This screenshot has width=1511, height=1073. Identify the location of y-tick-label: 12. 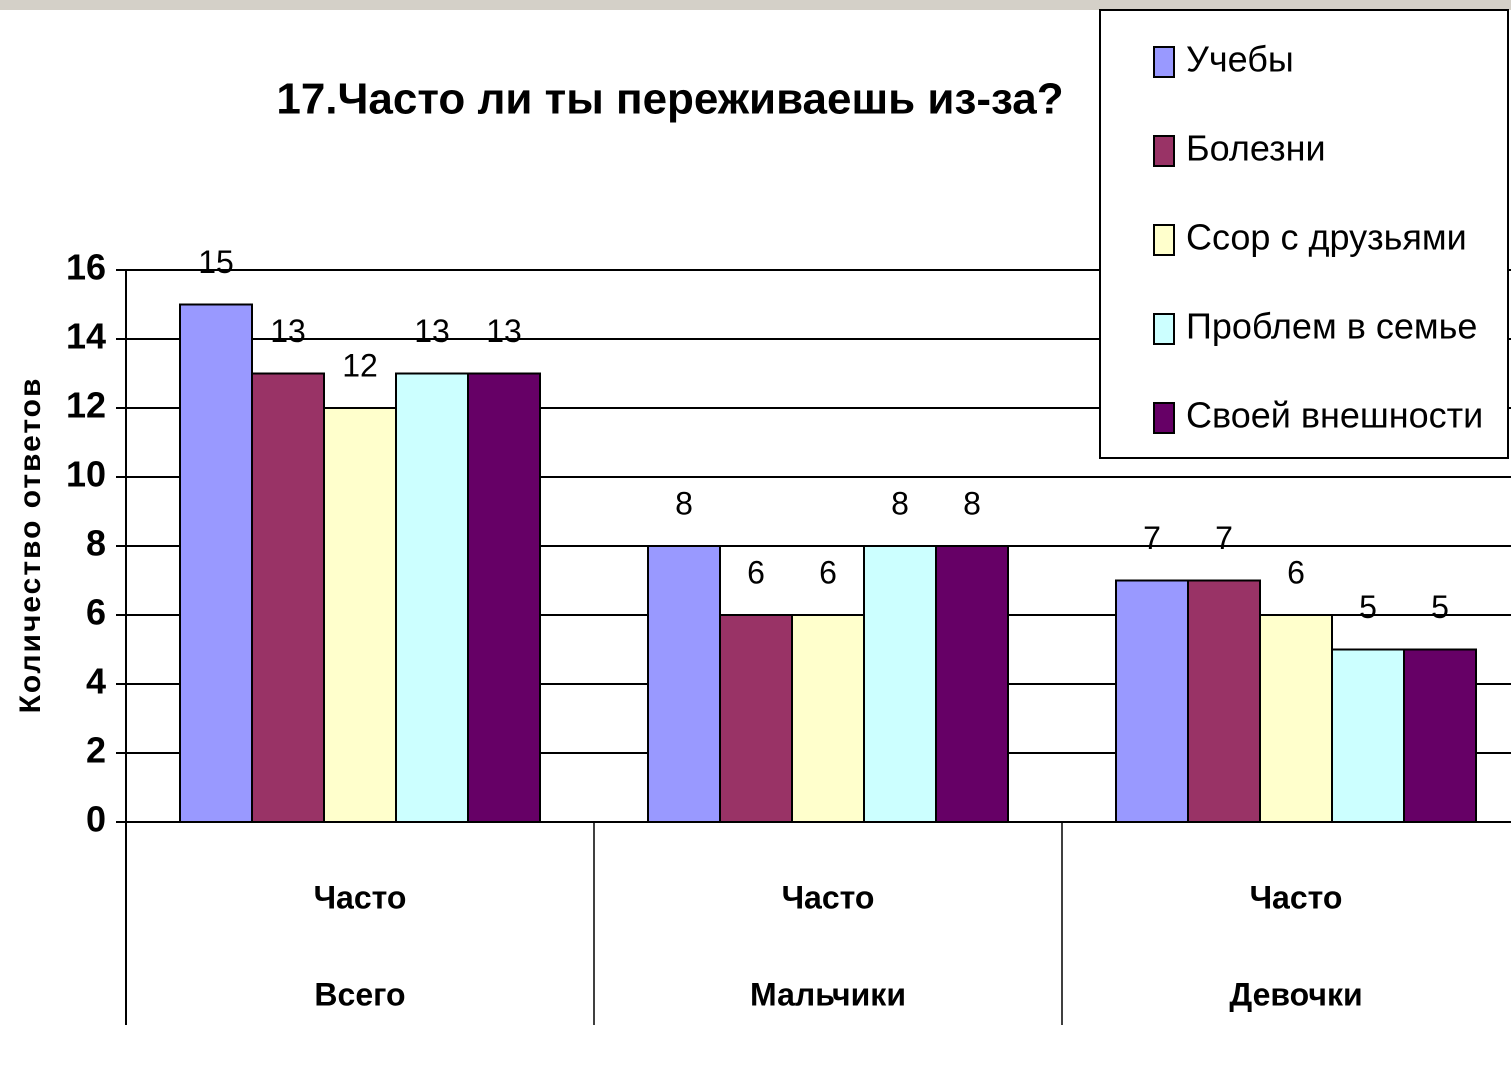
(86, 405).